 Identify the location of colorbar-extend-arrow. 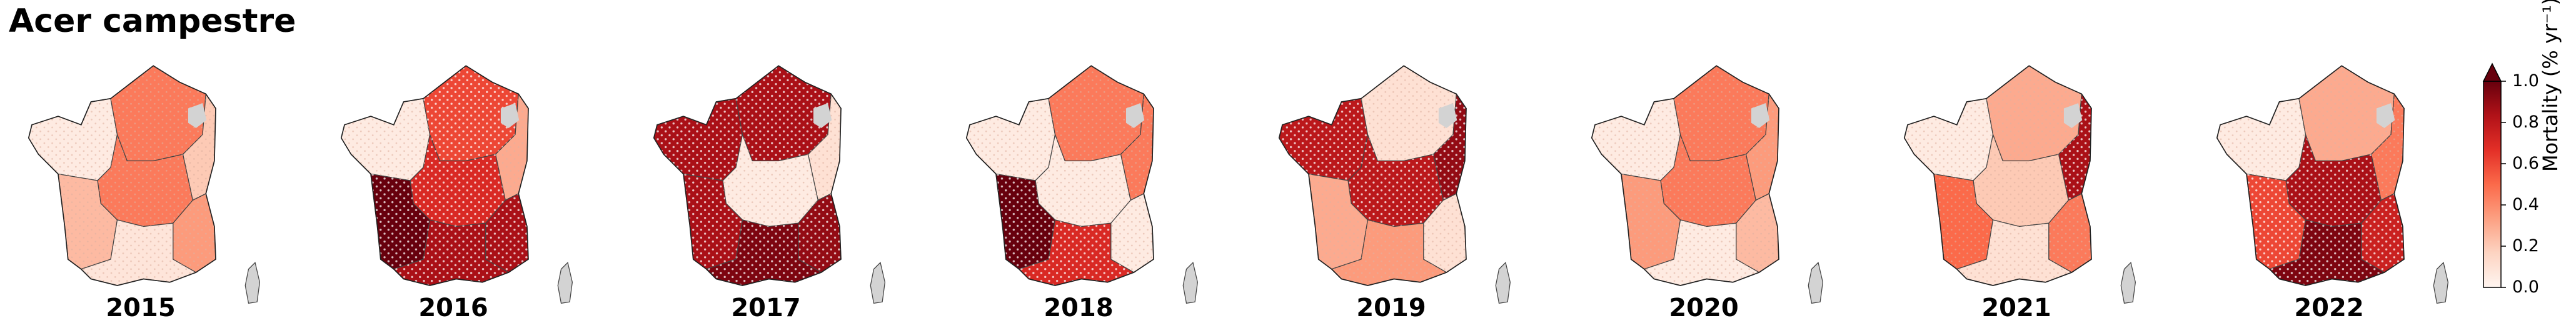
(2492, 72).